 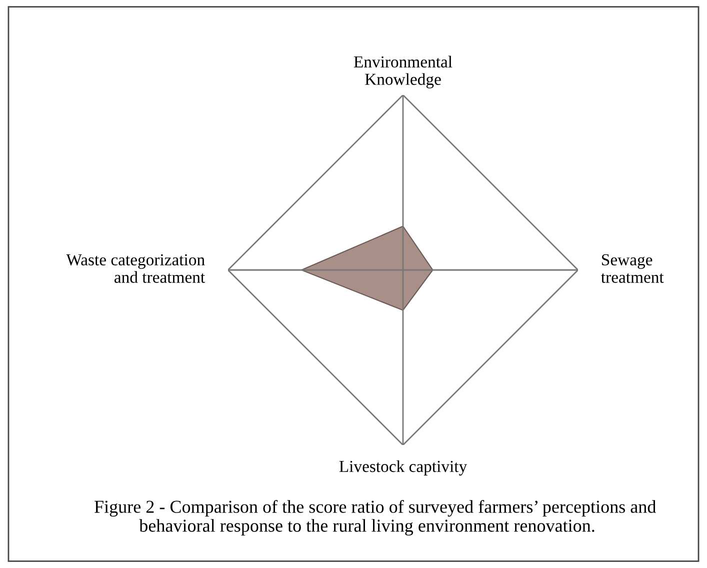 What do you see at coordinates (632, 268) in the screenshot?
I see `spoke-label: Sewage treatment` at bounding box center [632, 268].